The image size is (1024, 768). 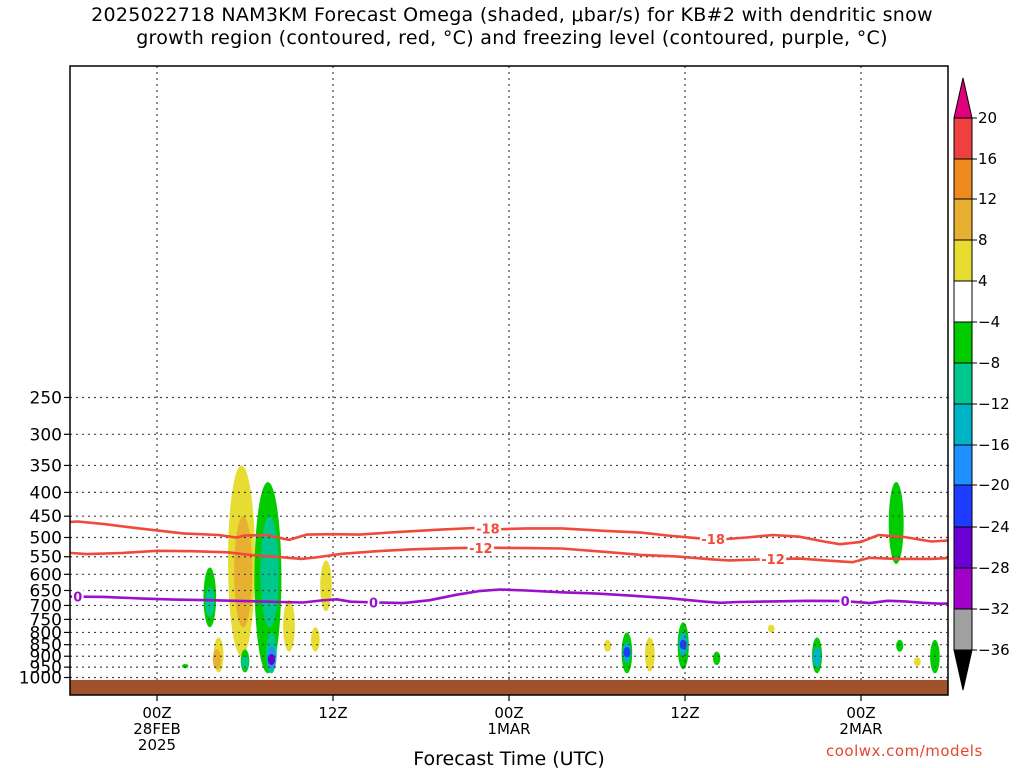 I want to click on colorbar-label: −8, so click(x=989, y=363).